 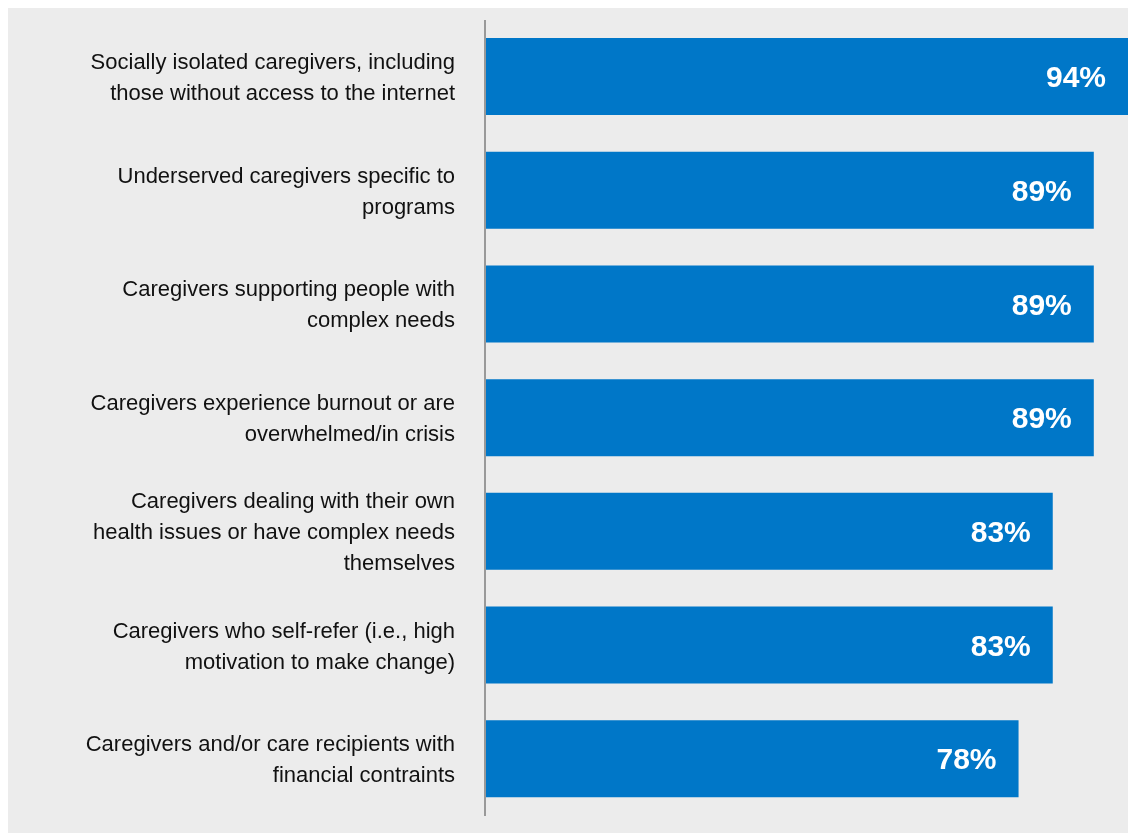 I want to click on y-tick-label: Caregivers who self-refer (i.e., high motivation to make change), so click(x=283, y=645).